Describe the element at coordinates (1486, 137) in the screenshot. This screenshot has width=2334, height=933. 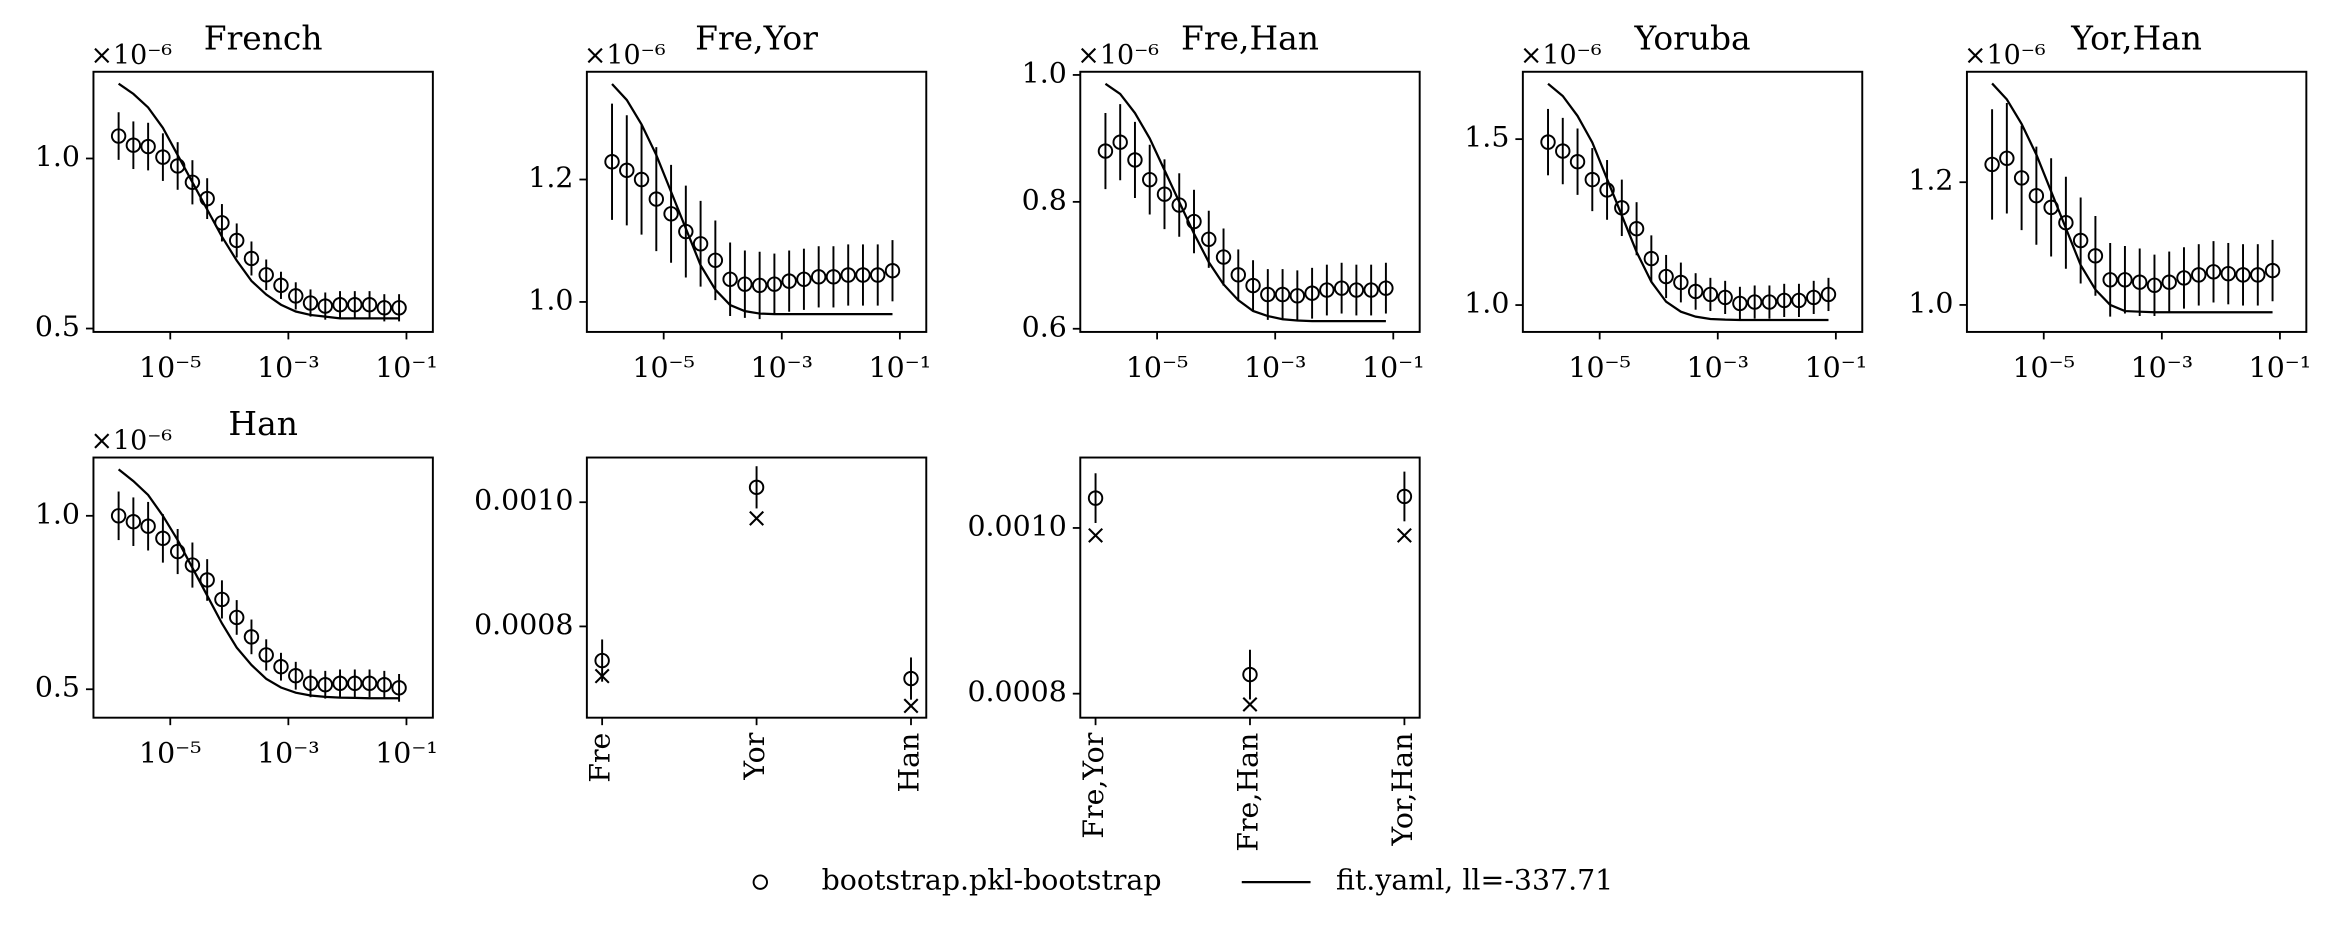
I see `y-tick-label: 1.5` at that location.